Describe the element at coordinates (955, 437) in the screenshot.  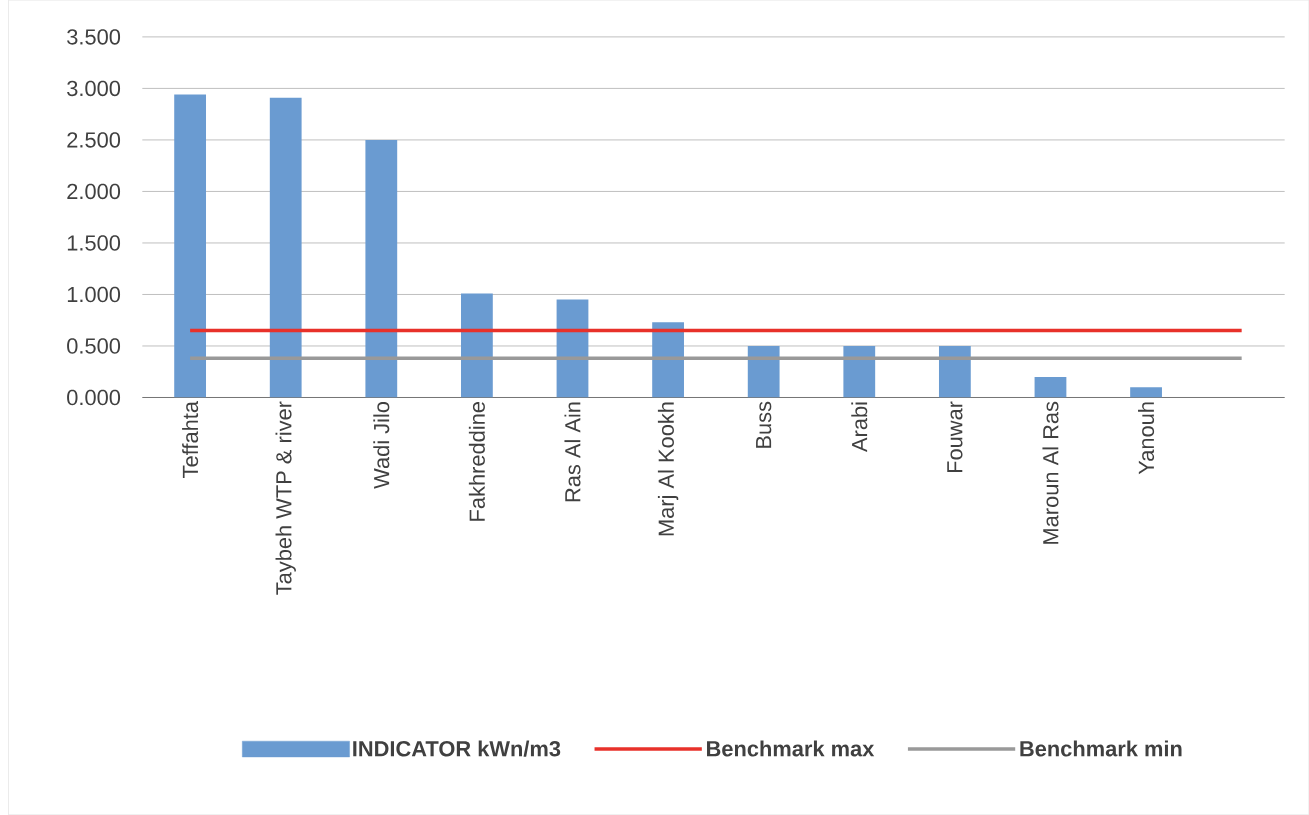
I see `x-tick-label: Fouwar` at that location.